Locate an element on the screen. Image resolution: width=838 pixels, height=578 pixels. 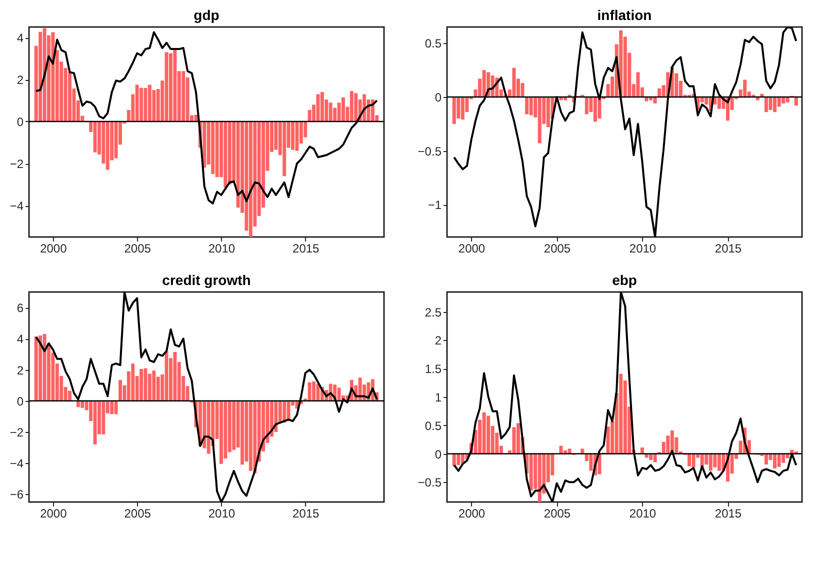
y-tick-label: 6 is located at coordinates (20, 308).